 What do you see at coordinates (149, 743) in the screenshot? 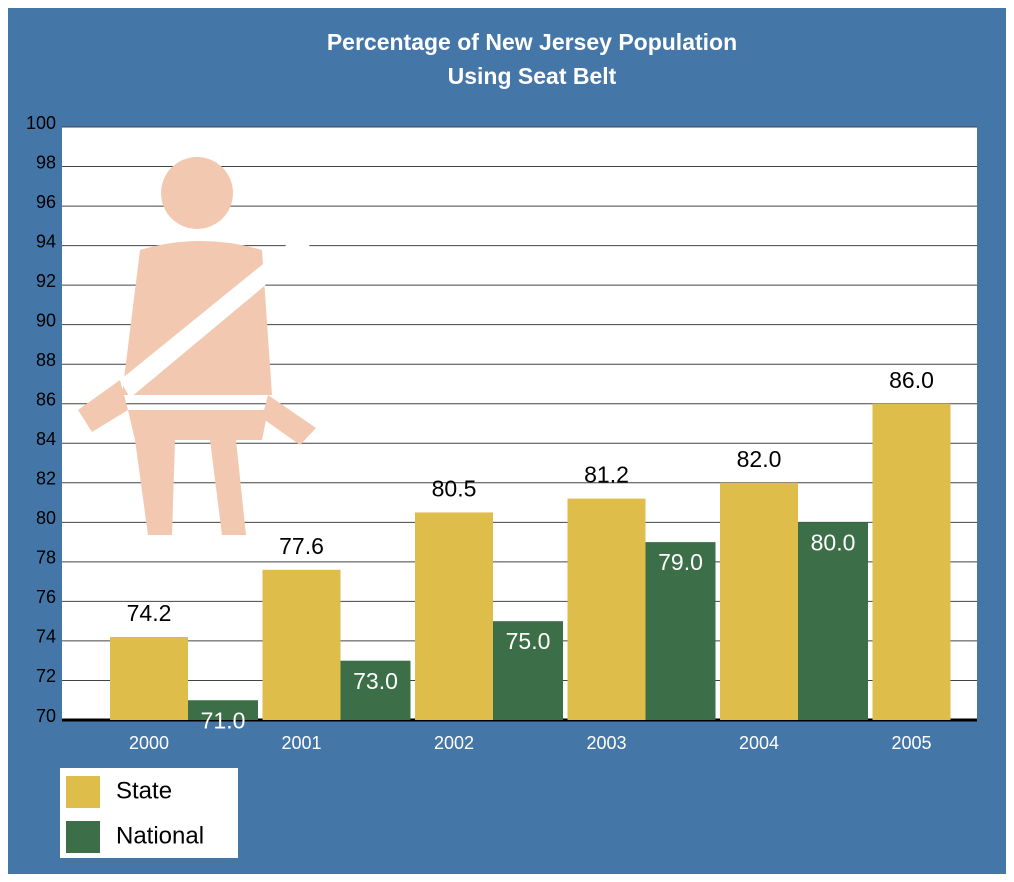
I see `x-tick-label: 2000` at bounding box center [149, 743].